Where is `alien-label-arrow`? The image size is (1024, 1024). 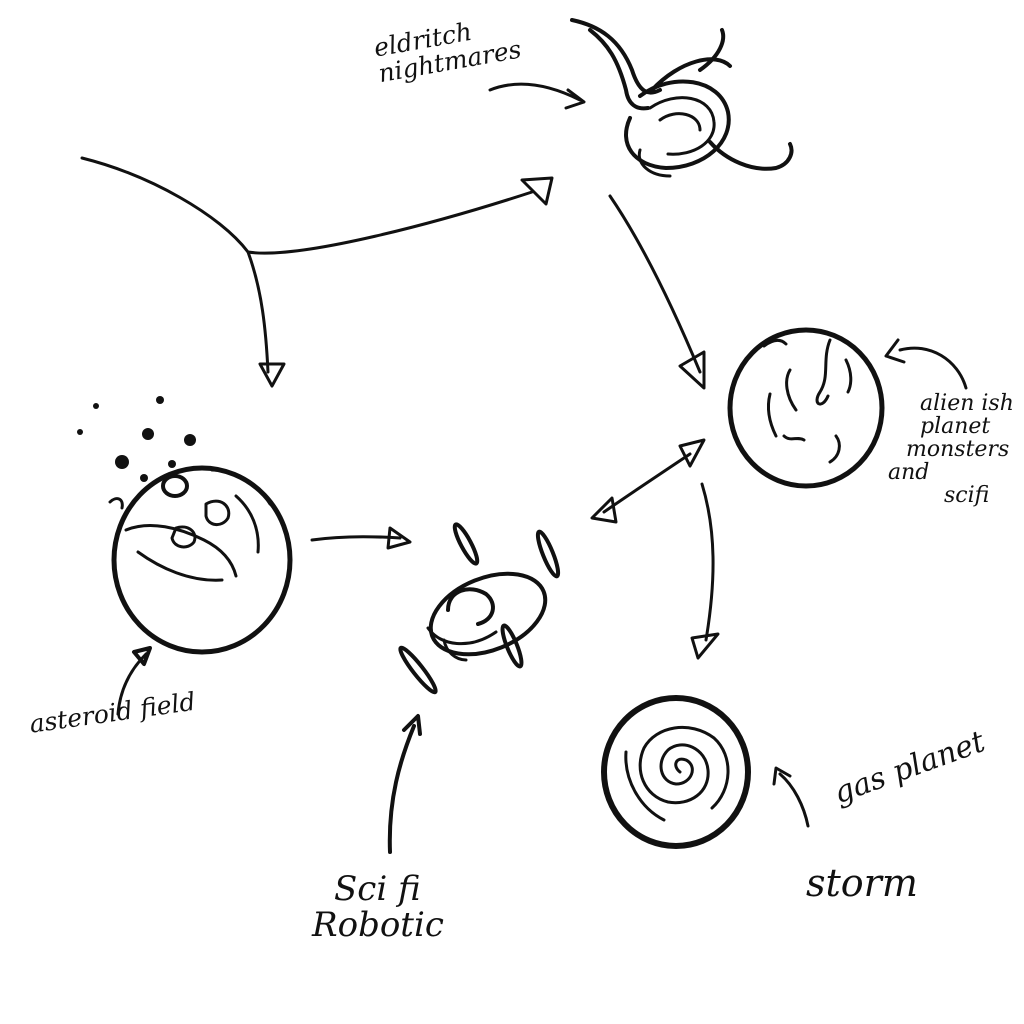 alien-label-arrow is located at coordinates (926, 364).